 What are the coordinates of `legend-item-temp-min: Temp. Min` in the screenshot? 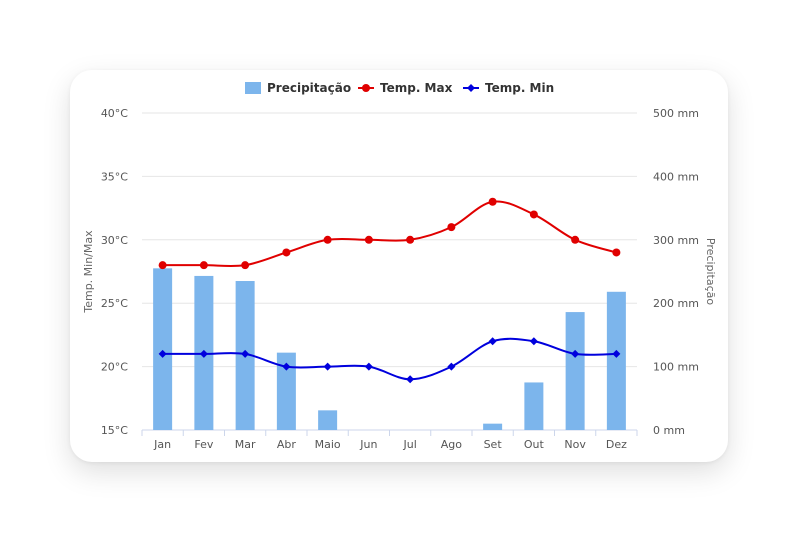 It's located at (519, 88).